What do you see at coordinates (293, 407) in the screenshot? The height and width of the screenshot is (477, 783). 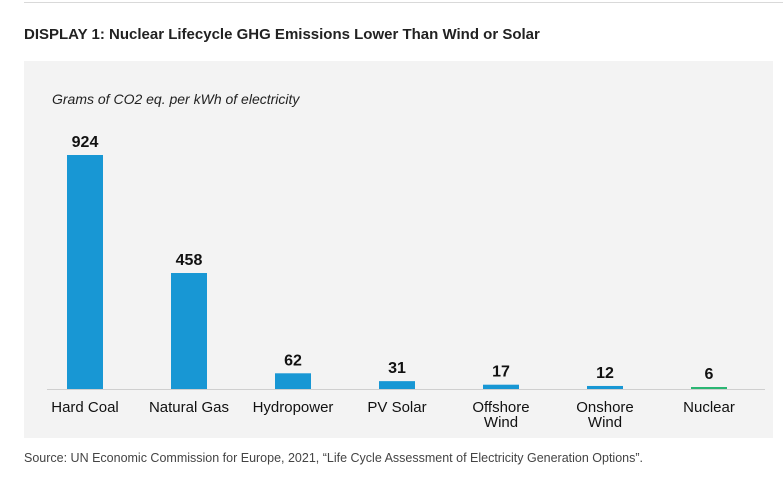 I see `category-label: Hydropower` at bounding box center [293, 407].